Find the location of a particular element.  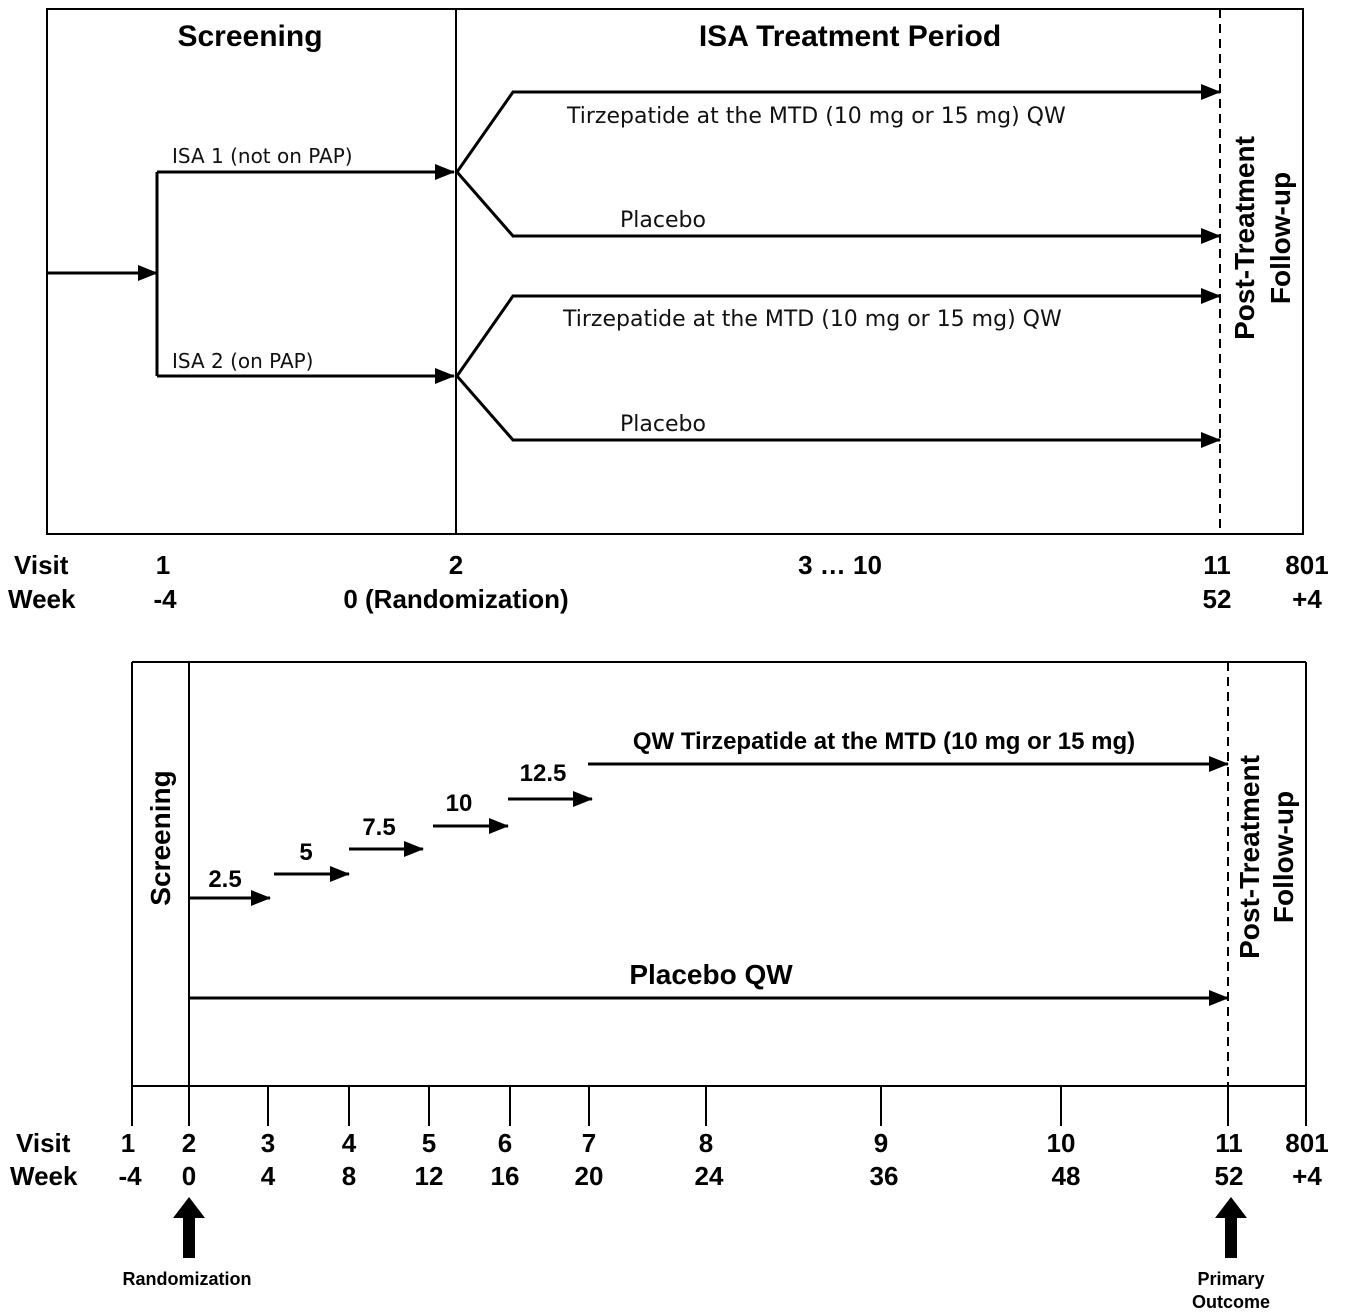

isa2-label: ISA 2 (on PAP) is located at coordinates (242, 361).